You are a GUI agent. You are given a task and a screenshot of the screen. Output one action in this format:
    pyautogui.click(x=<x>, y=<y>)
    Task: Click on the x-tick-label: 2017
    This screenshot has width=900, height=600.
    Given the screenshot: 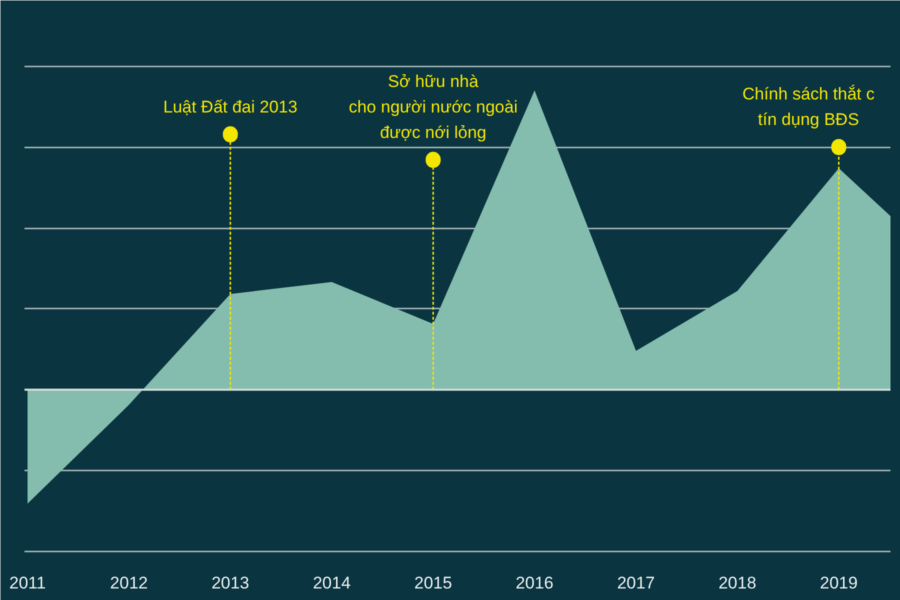 What is the action you would take?
    pyautogui.click(x=636, y=583)
    